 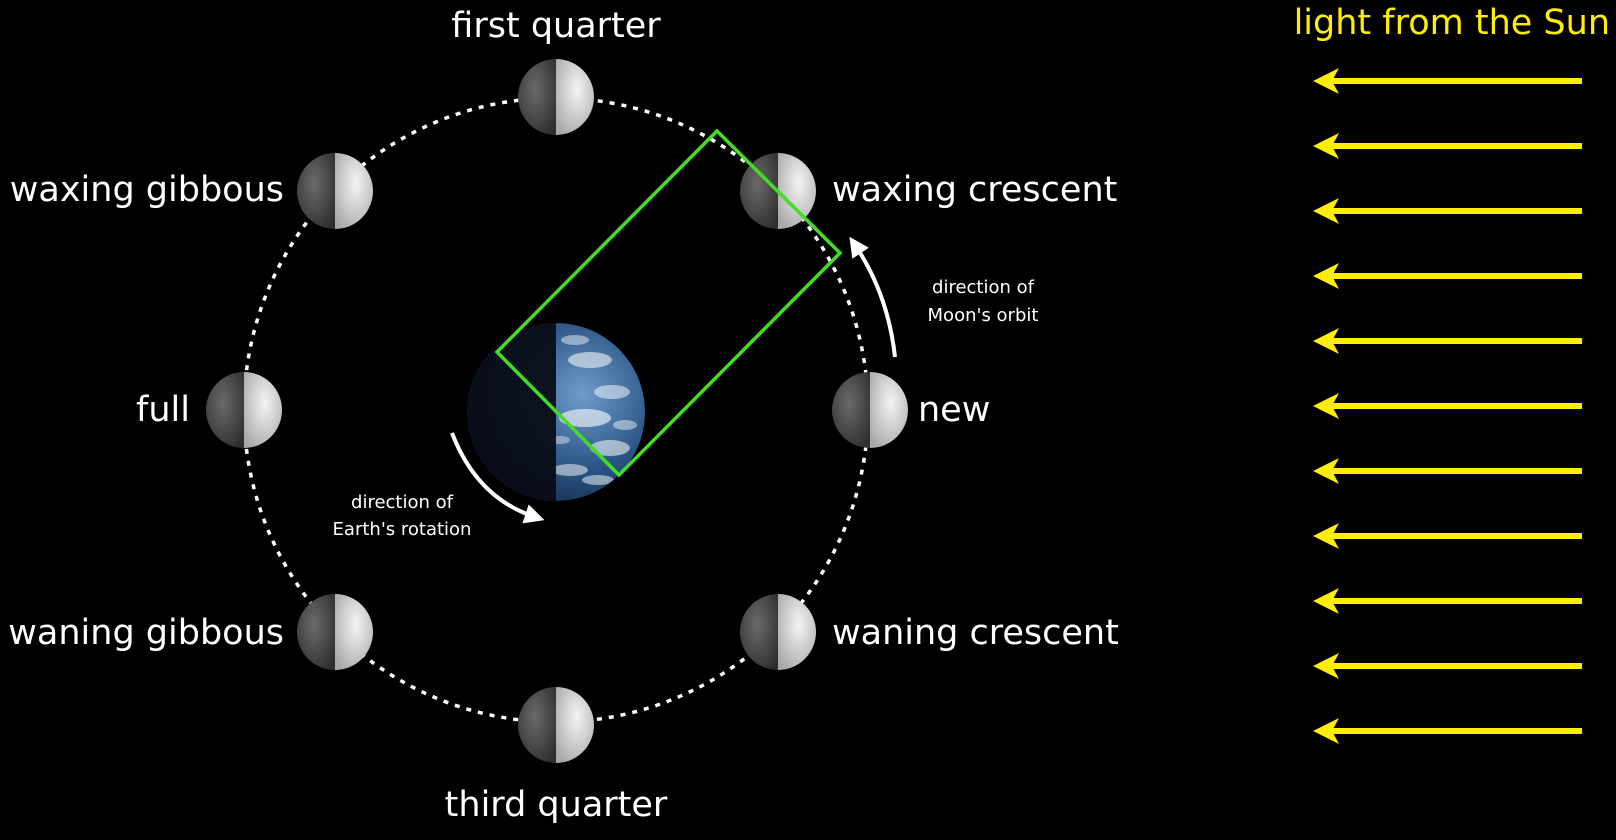 What do you see at coordinates (556, 97) in the screenshot?
I see `moon-first-quarter-icon` at bounding box center [556, 97].